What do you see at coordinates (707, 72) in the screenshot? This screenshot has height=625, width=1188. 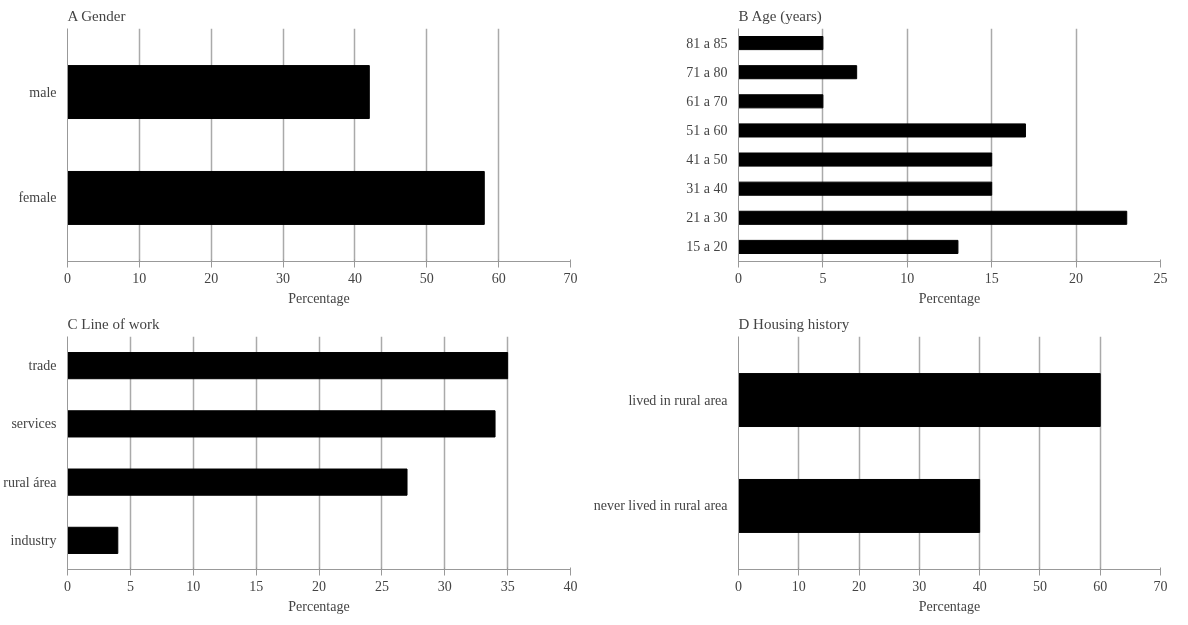 I see `y-tick-label: 71 a 80` at bounding box center [707, 72].